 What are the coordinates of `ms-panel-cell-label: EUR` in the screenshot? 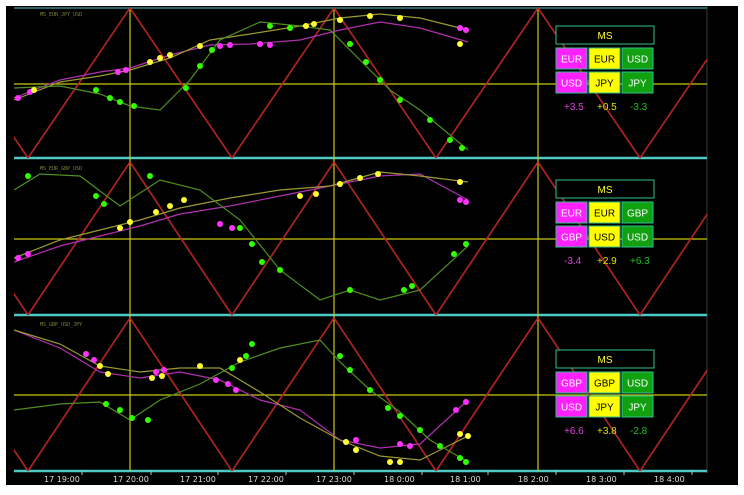 It's located at (604, 214).